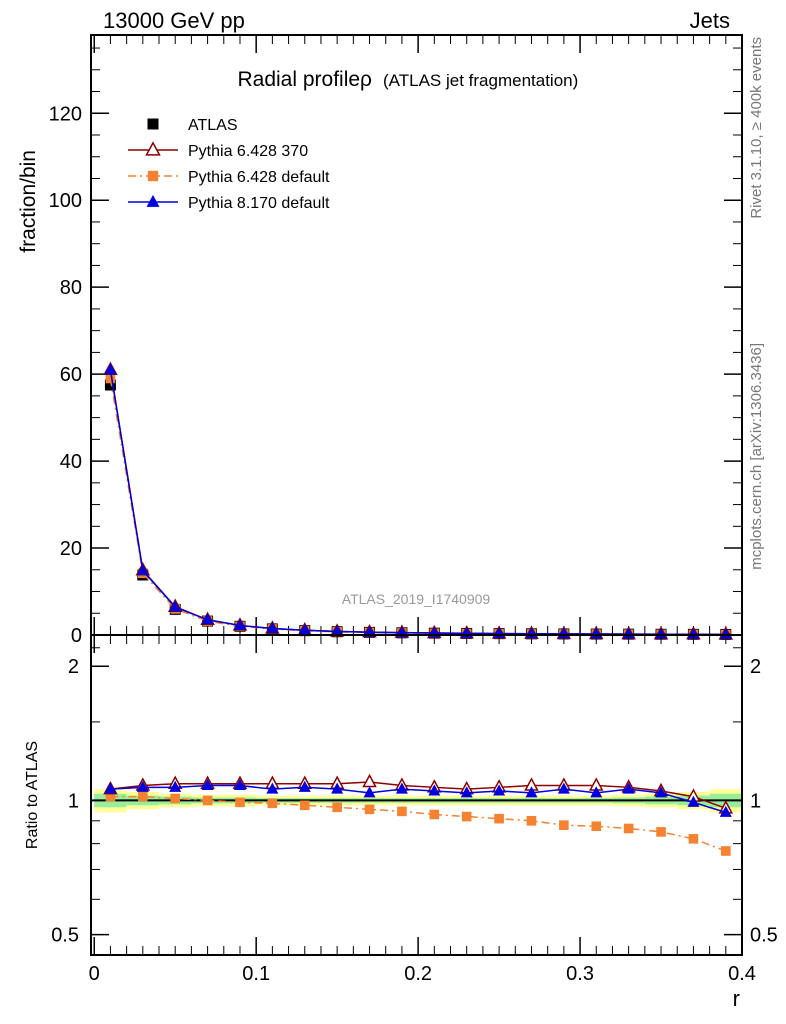 This screenshot has width=786, height=1024. Describe the element at coordinates (71, 375) in the screenshot. I see `y-tick-label: 60` at that location.